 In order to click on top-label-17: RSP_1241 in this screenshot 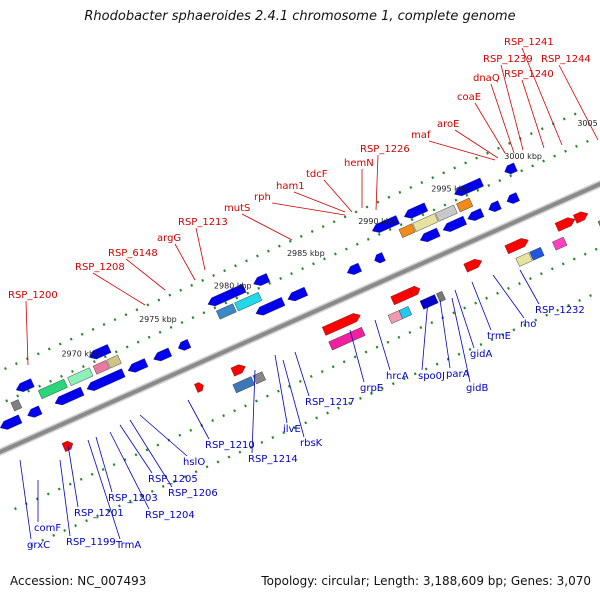, I will do `click(529, 42)`.